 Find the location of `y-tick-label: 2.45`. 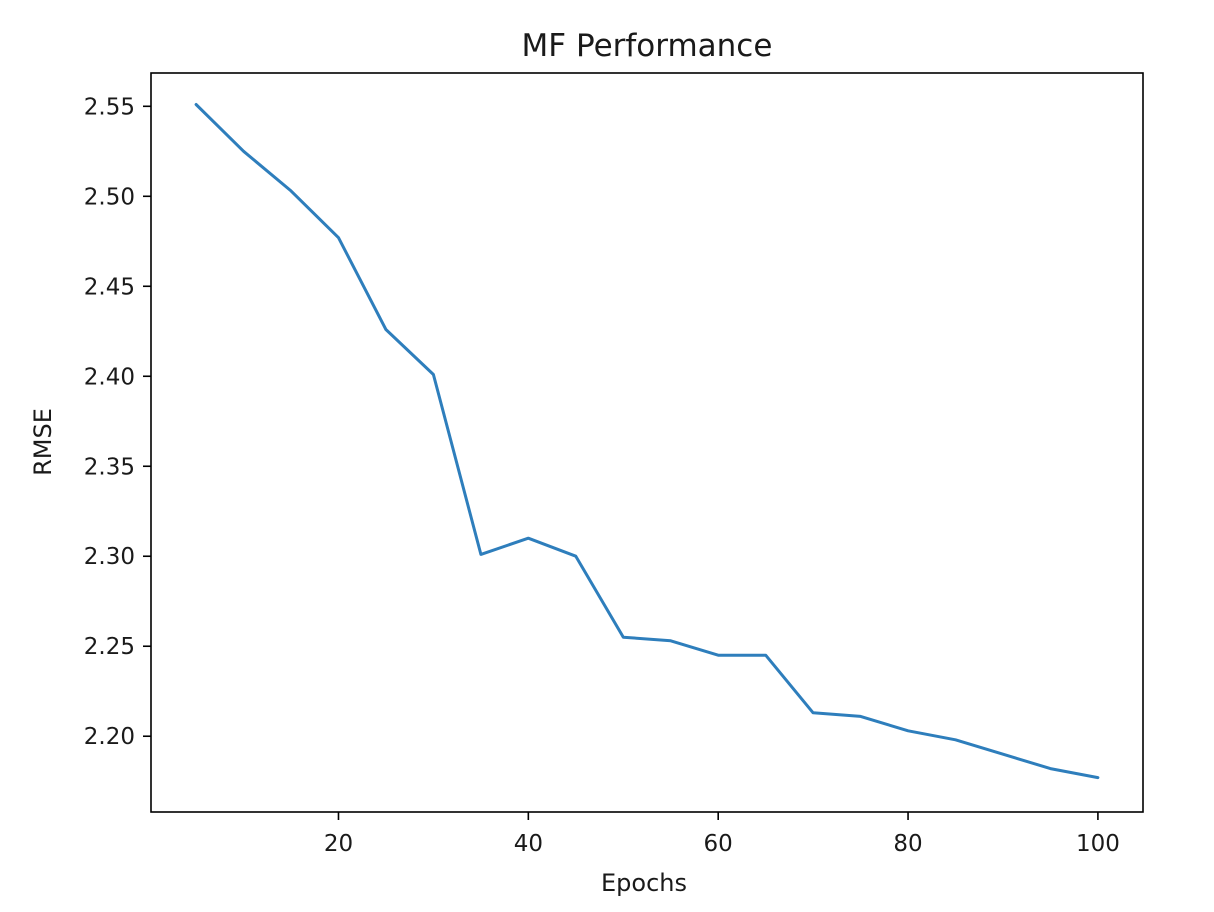

y-tick-label: 2.45 is located at coordinates (109, 287).